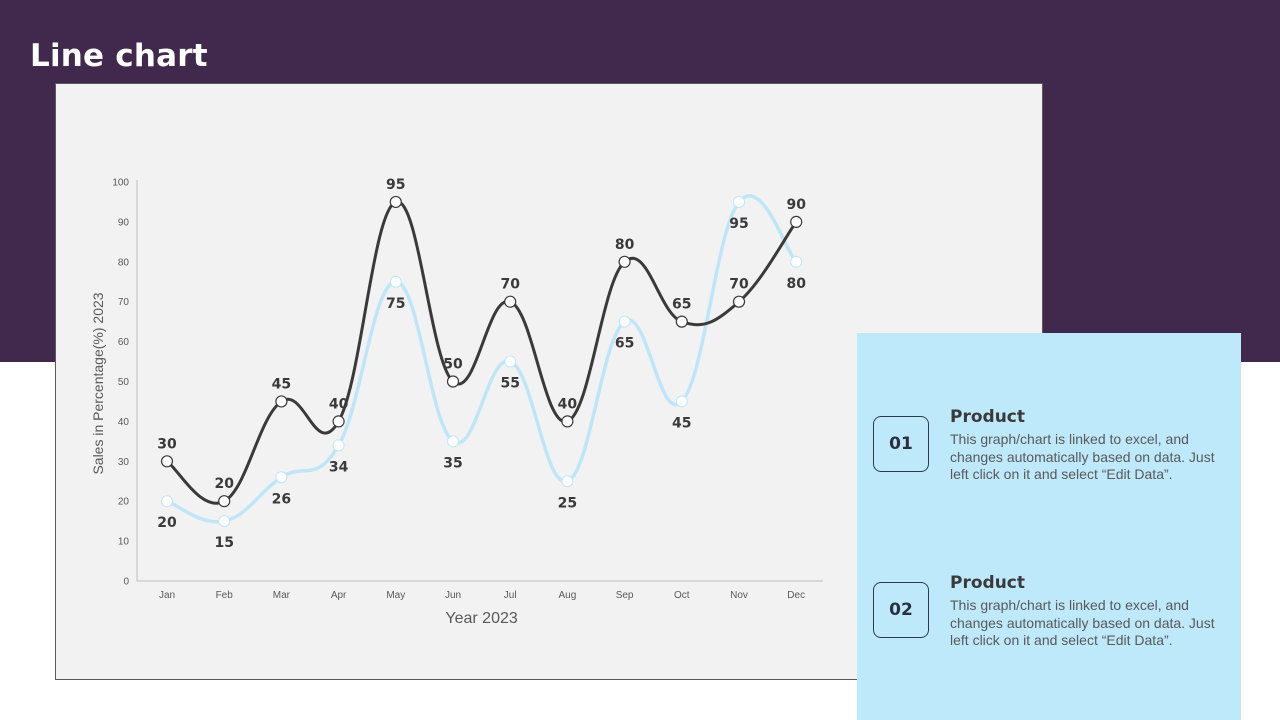 Image resolution: width=1280 pixels, height=720 pixels. I want to click on y-tick-label: 20, so click(124, 502).